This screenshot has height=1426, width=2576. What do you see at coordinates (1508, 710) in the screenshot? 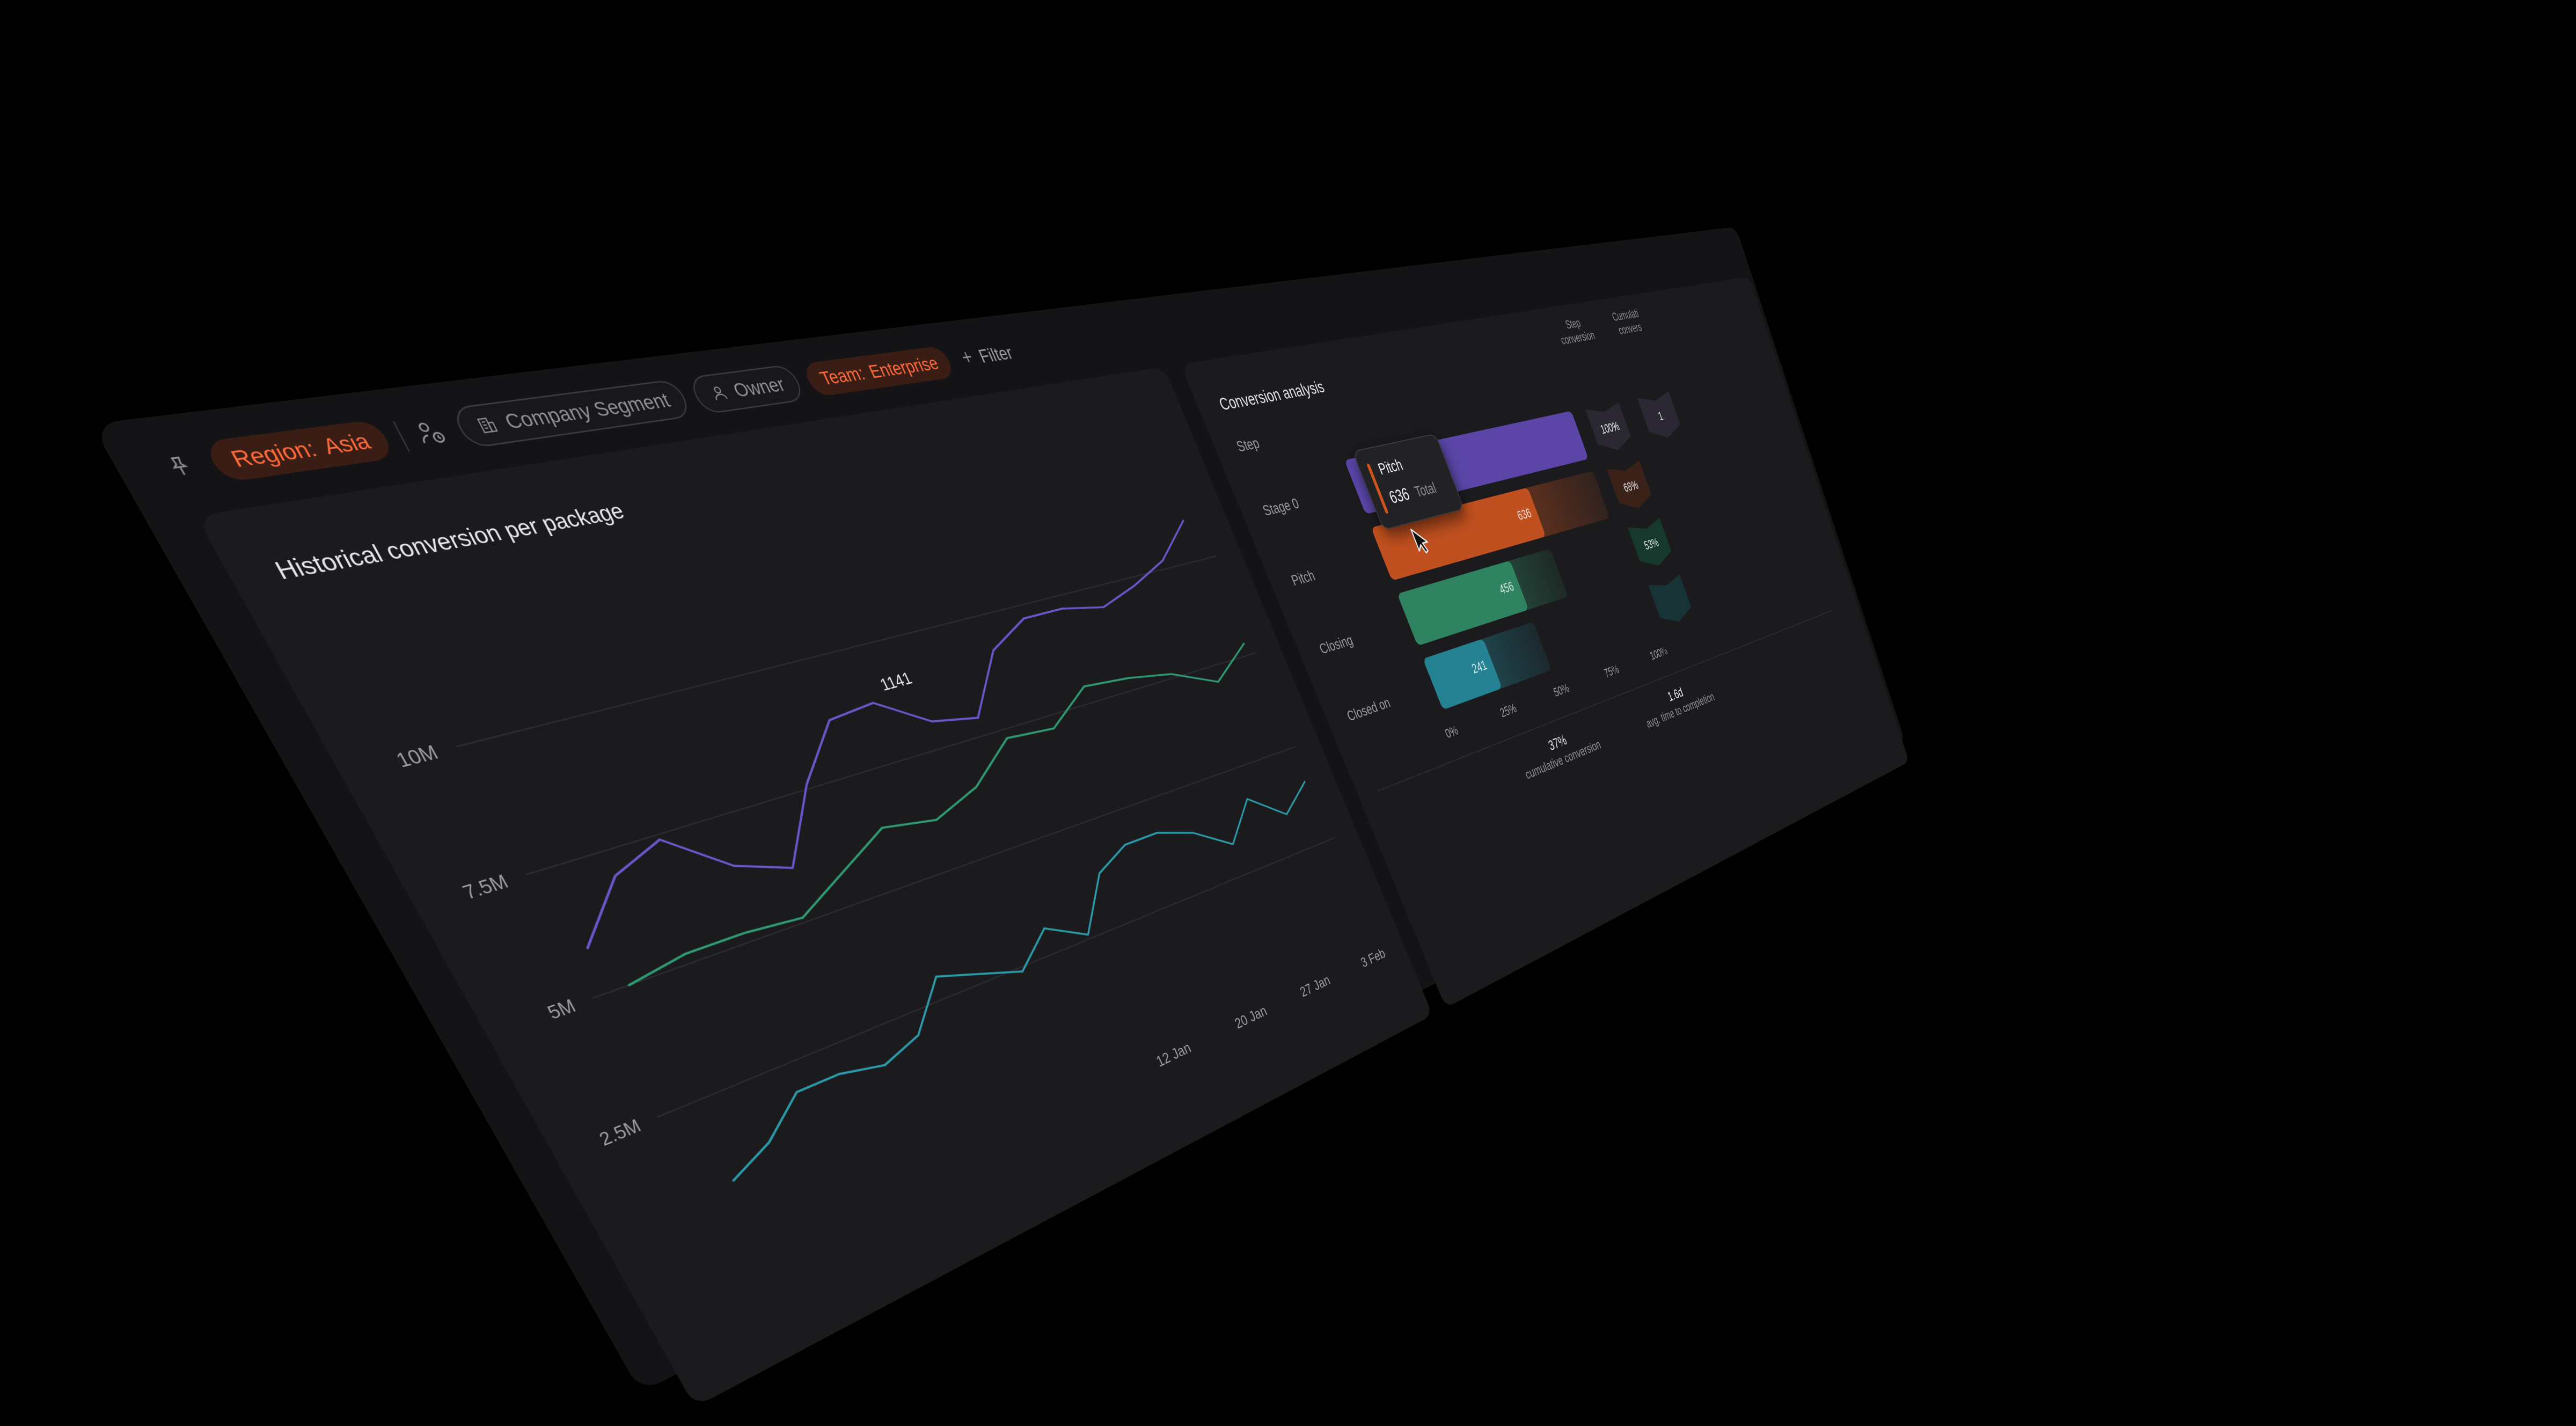
I see `funnel-x-tick-25: 25%` at bounding box center [1508, 710].